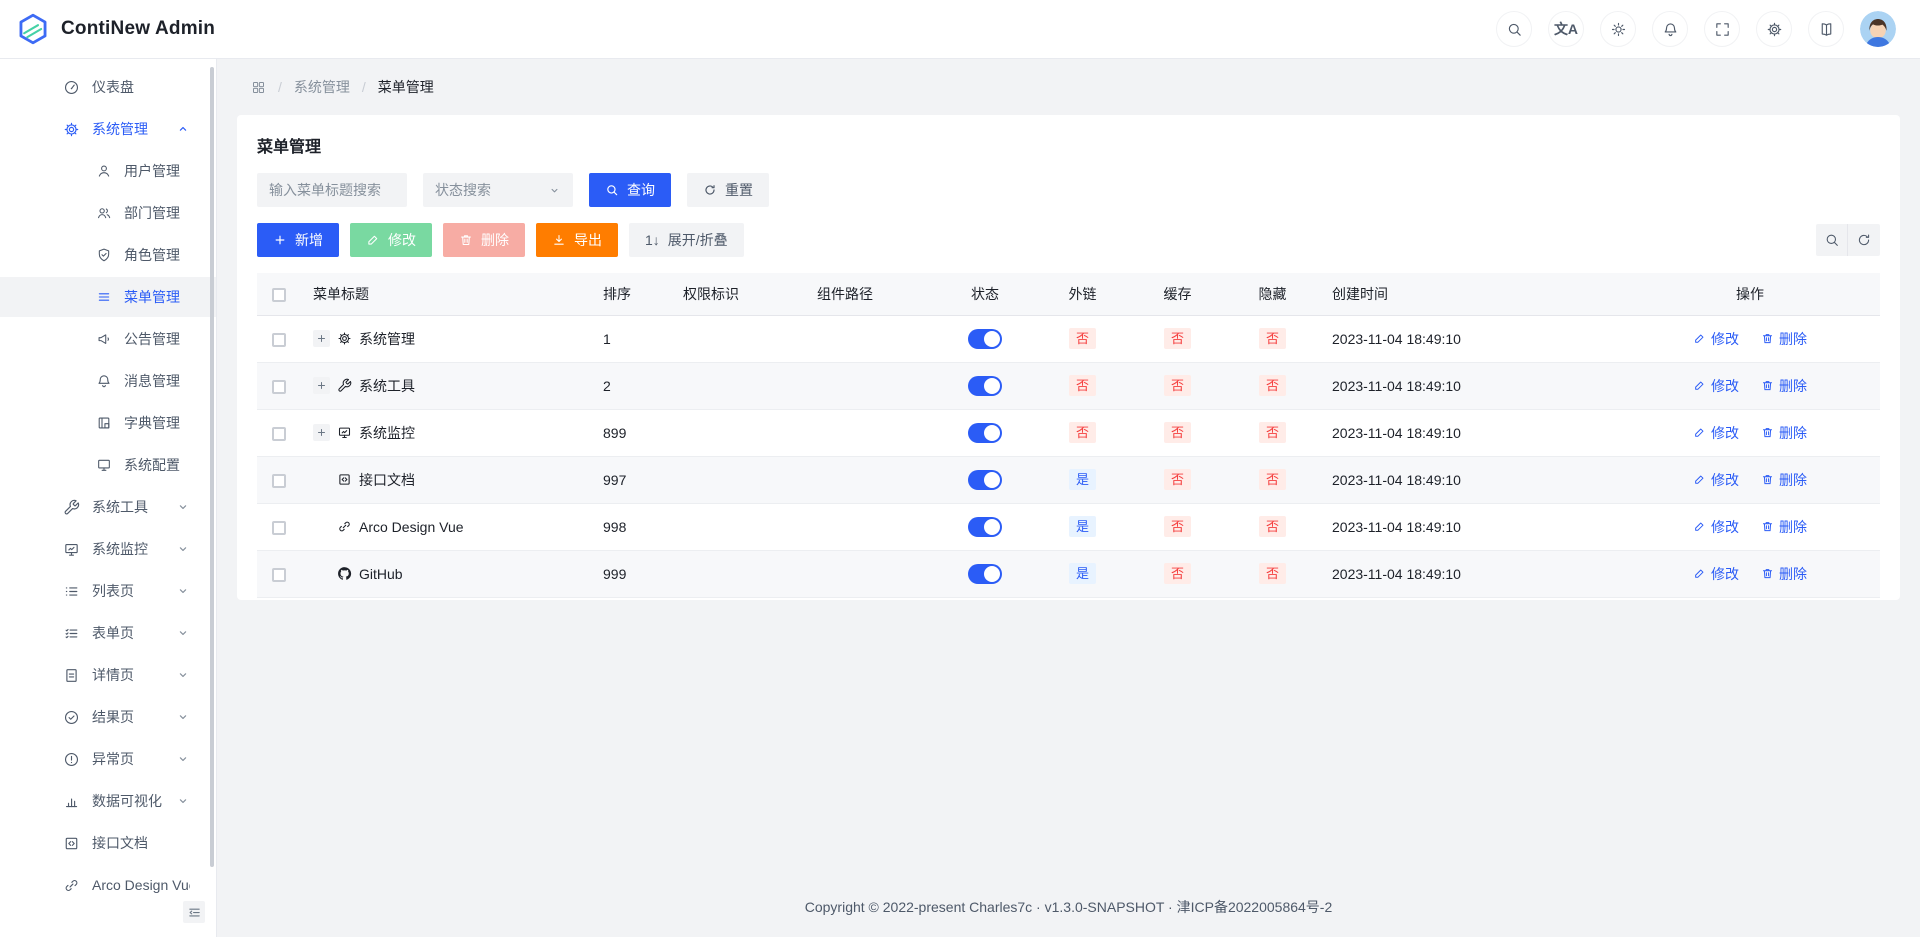 This screenshot has height=937, width=1920. Describe the element at coordinates (212, 467) in the screenshot. I see `sidebar-scrollbar` at that location.